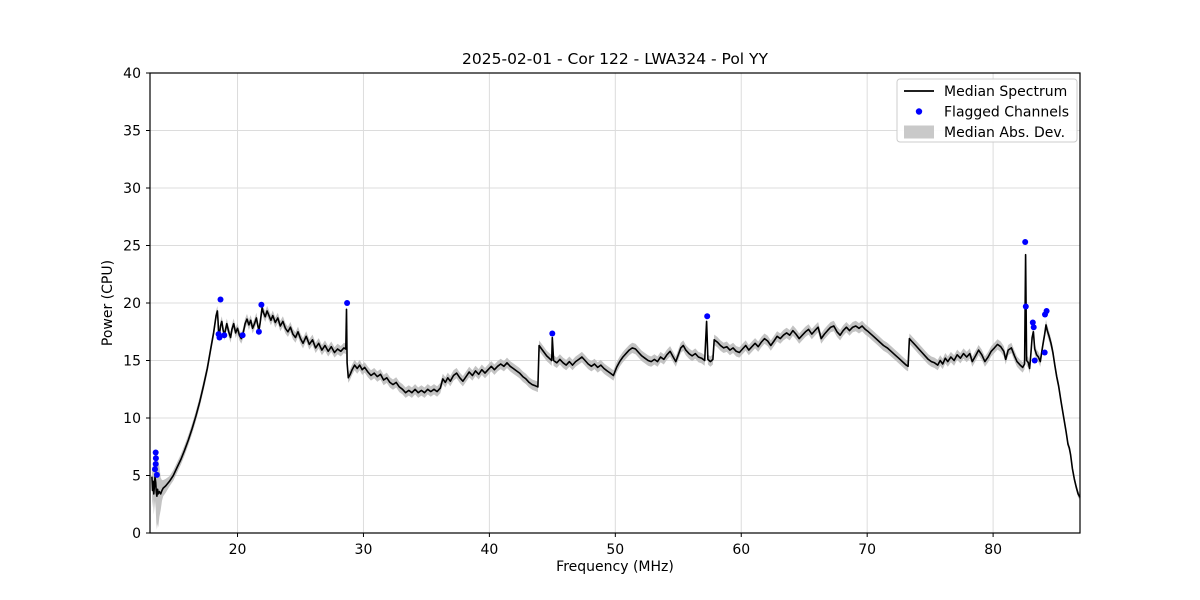 This screenshot has width=1200, height=600. What do you see at coordinates (867, 550) in the screenshot?
I see `x-tick-label: 70` at bounding box center [867, 550].